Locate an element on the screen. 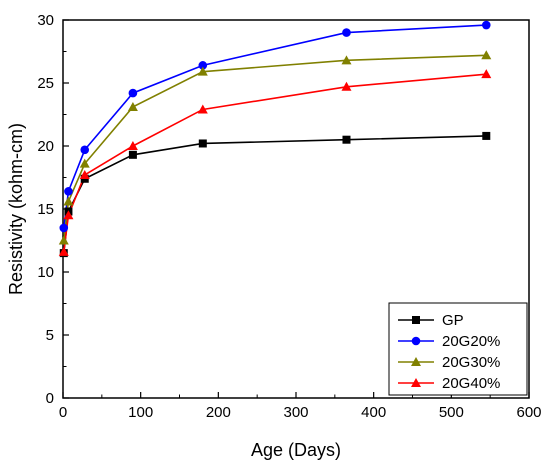  legend-label: 20G30% is located at coordinates (471, 362).